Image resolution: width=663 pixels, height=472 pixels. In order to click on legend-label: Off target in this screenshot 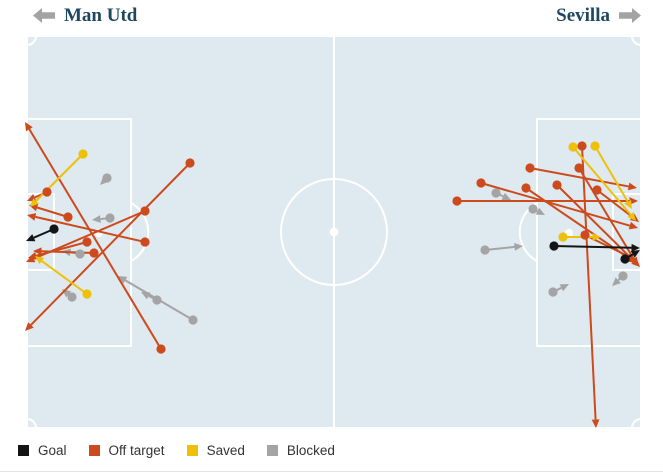, I will do `click(136, 450)`.